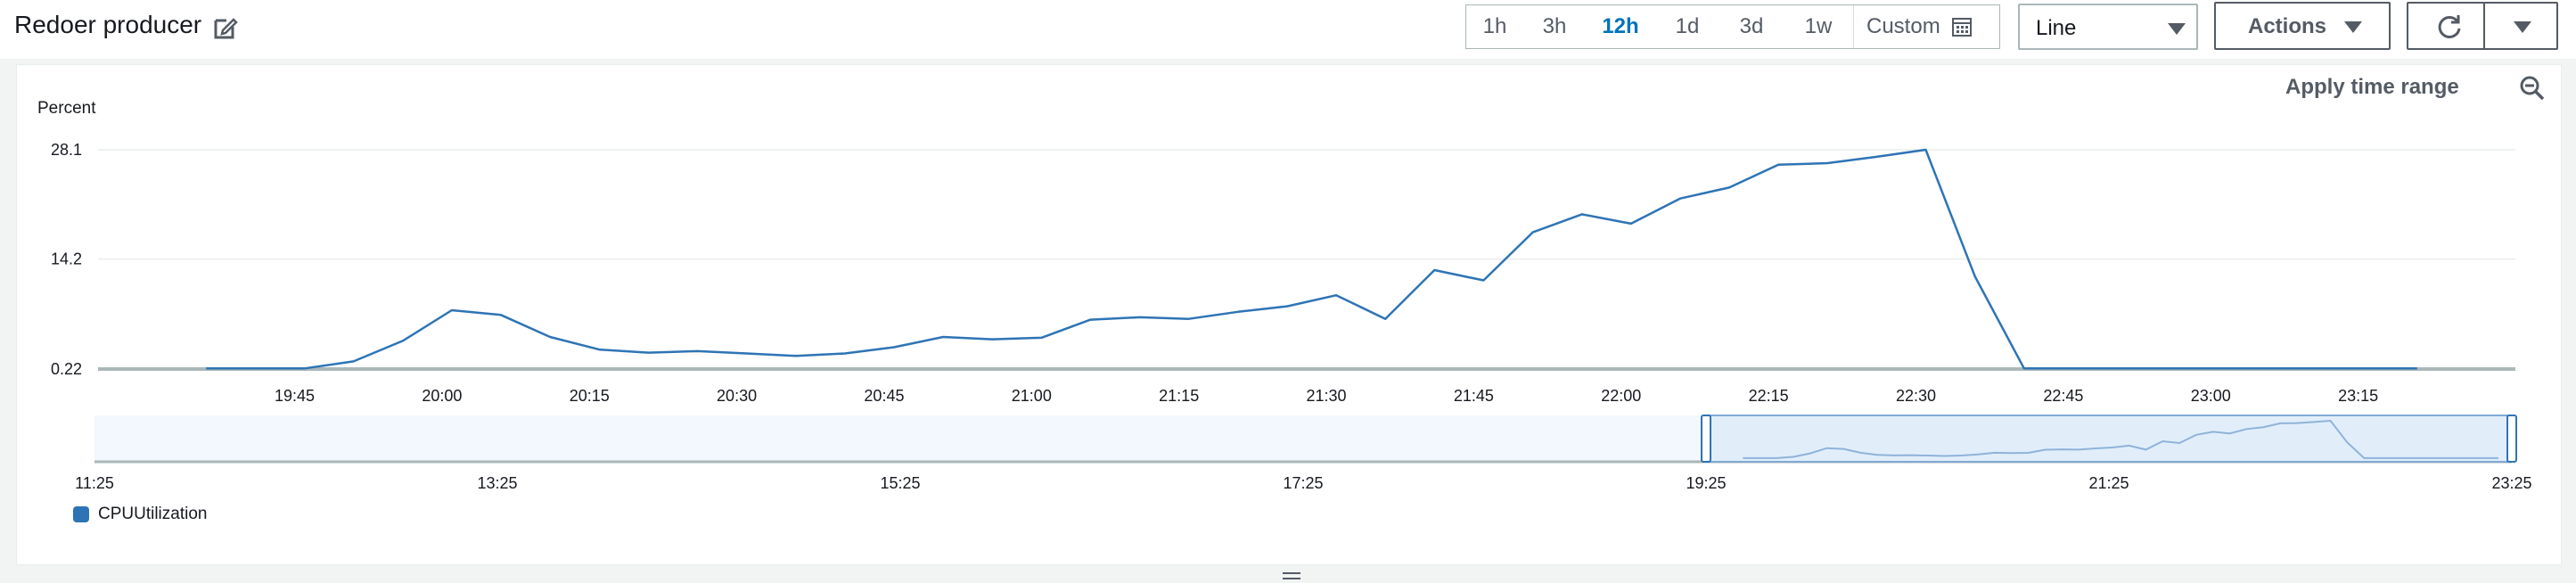 The image size is (2576, 583). Describe the element at coordinates (1751, 26) in the screenshot. I see `range-3d: 3d` at that location.